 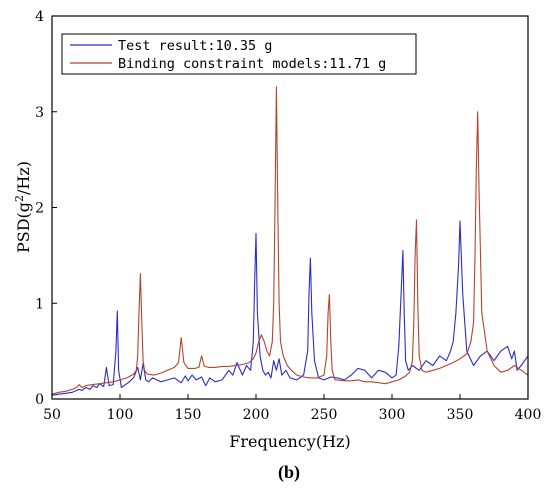 I want to click on x-tick-label: 100, so click(x=120, y=415).